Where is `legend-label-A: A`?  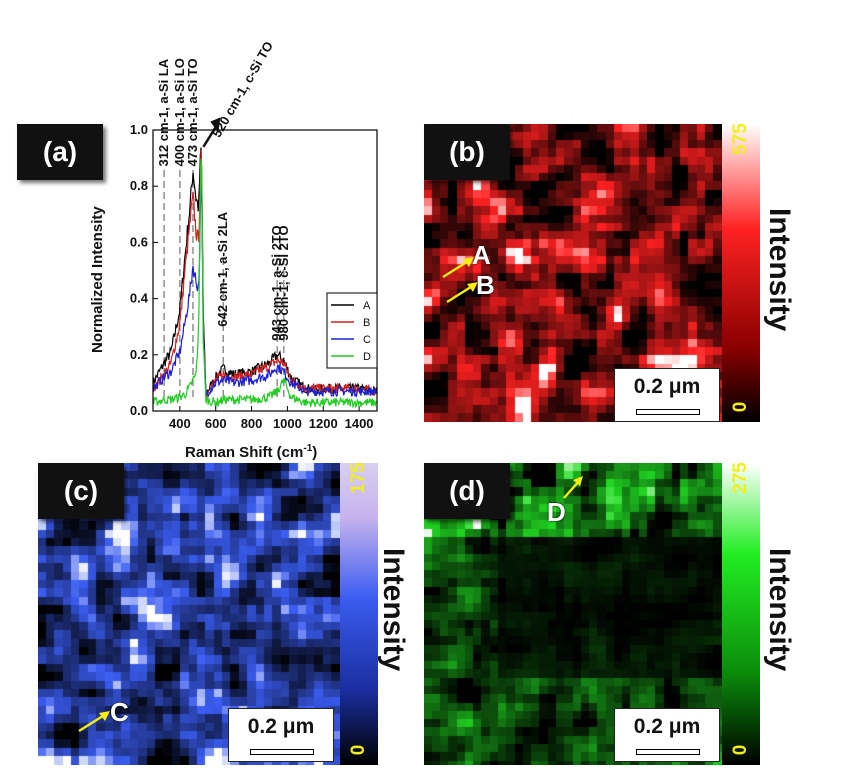 legend-label-A: A is located at coordinates (367, 306).